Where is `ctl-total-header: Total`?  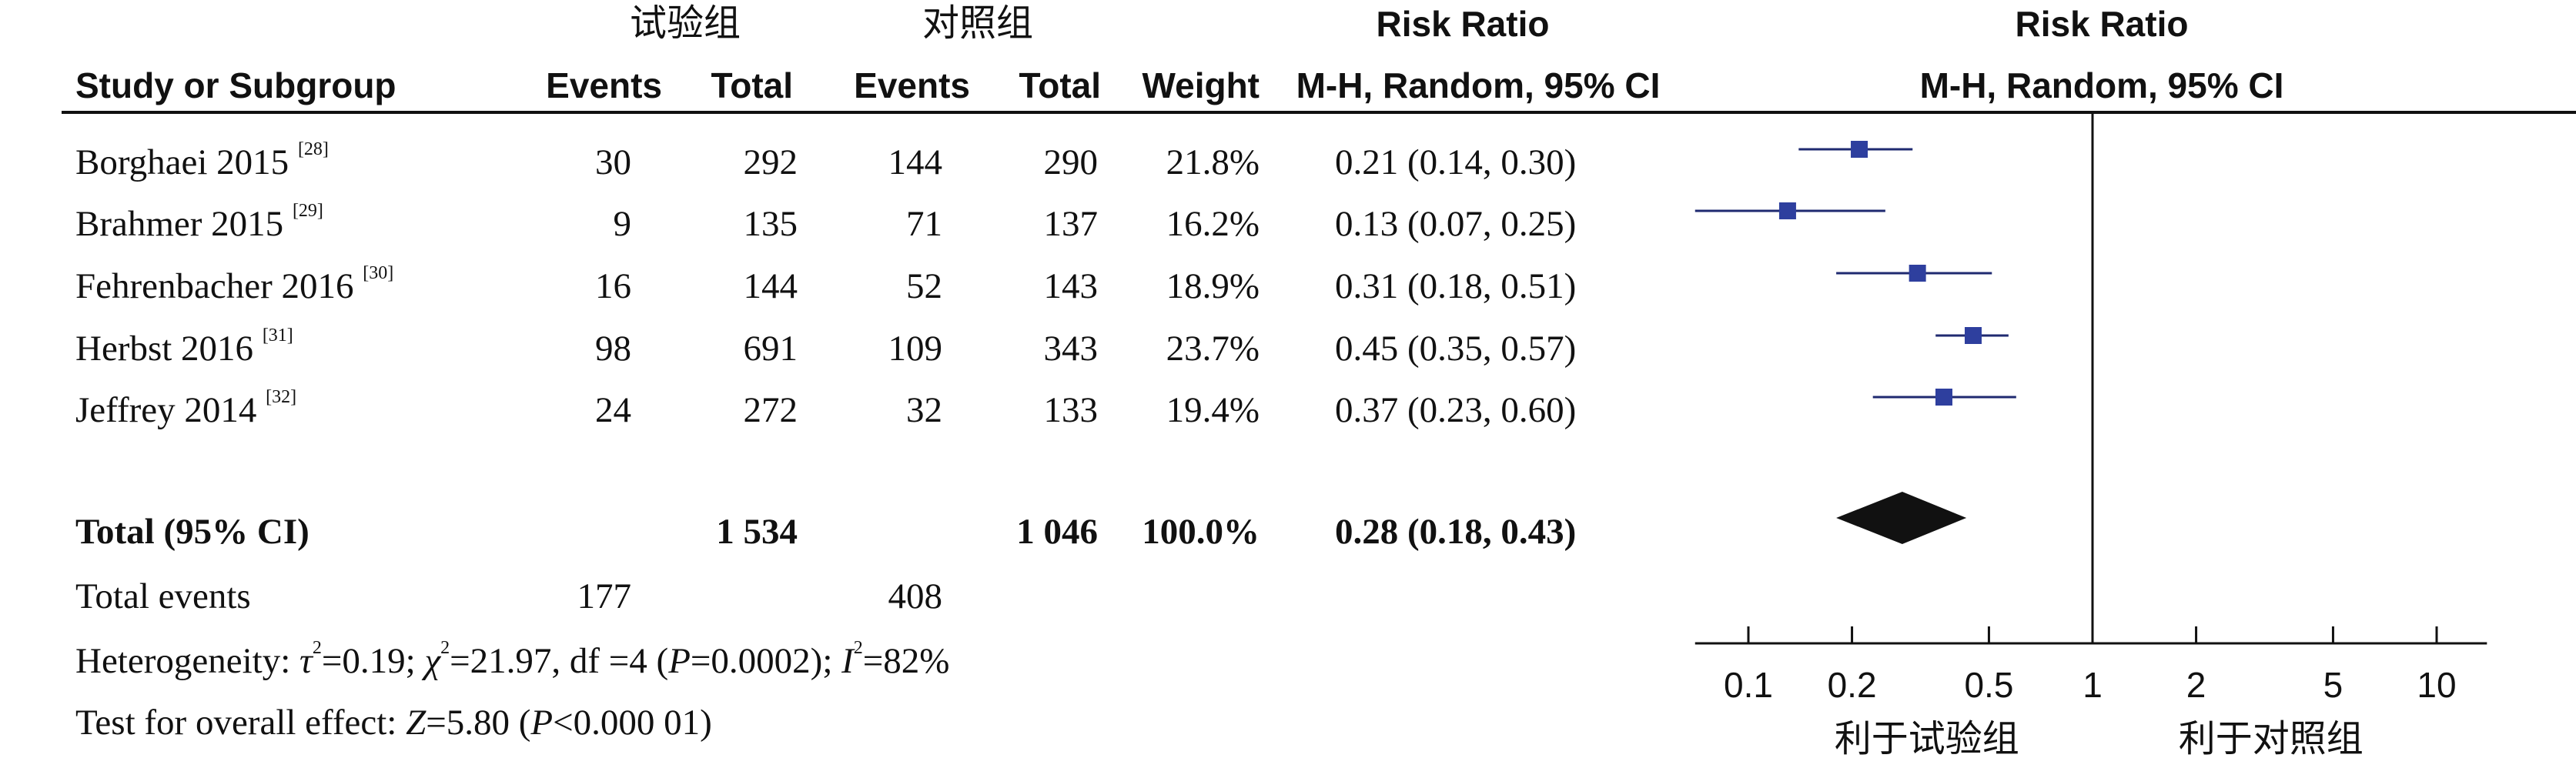
ctl-total-header: Total is located at coordinates (1060, 85).